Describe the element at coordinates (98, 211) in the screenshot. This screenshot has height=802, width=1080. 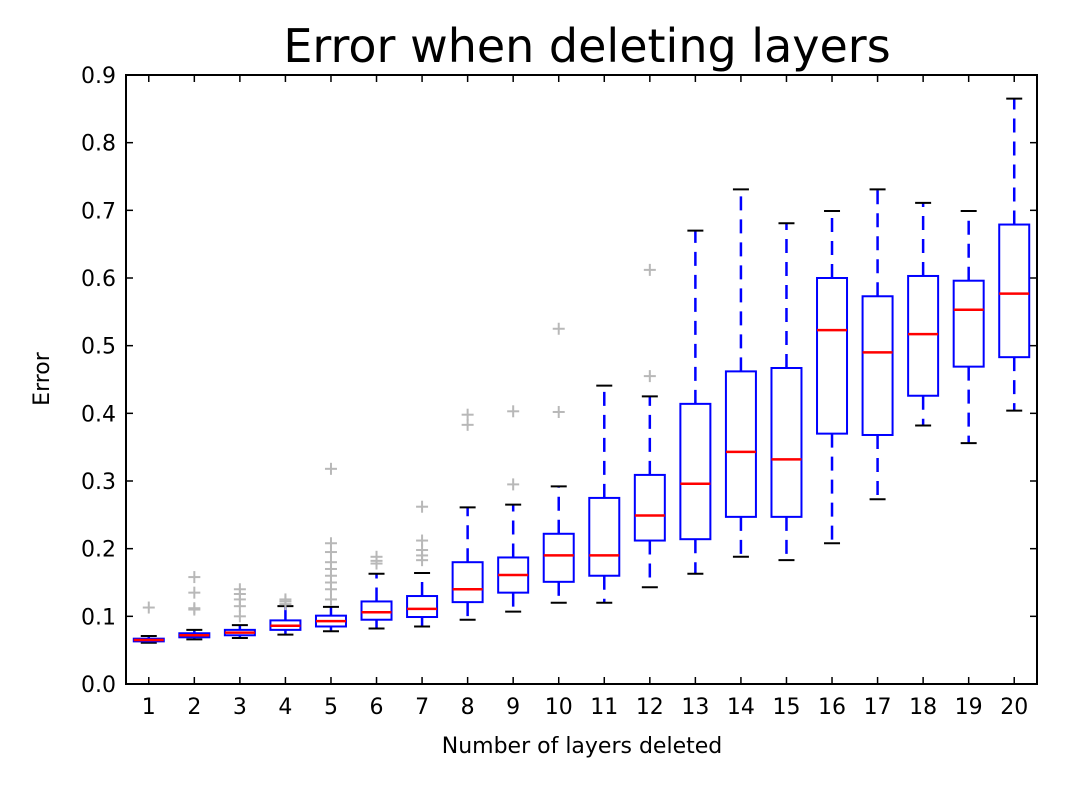
I see `y-tick-label-7: 0.7` at that location.